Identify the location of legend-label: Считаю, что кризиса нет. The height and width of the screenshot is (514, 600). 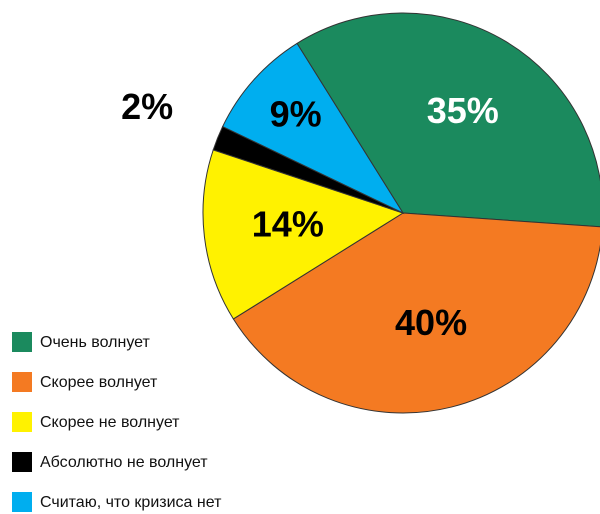
(131, 502).